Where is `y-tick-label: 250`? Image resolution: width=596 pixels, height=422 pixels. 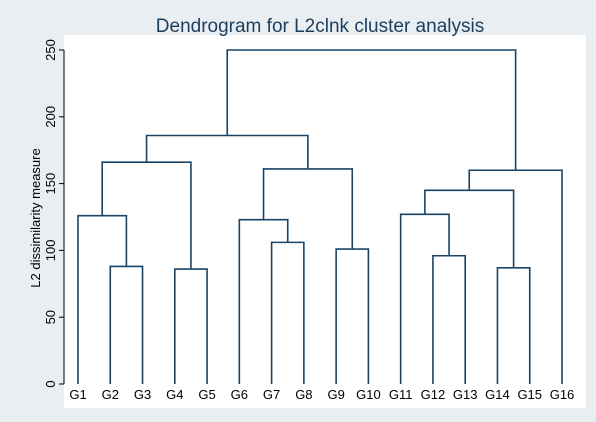 y-tick-label: 250 is located at coordinates (50, 50).